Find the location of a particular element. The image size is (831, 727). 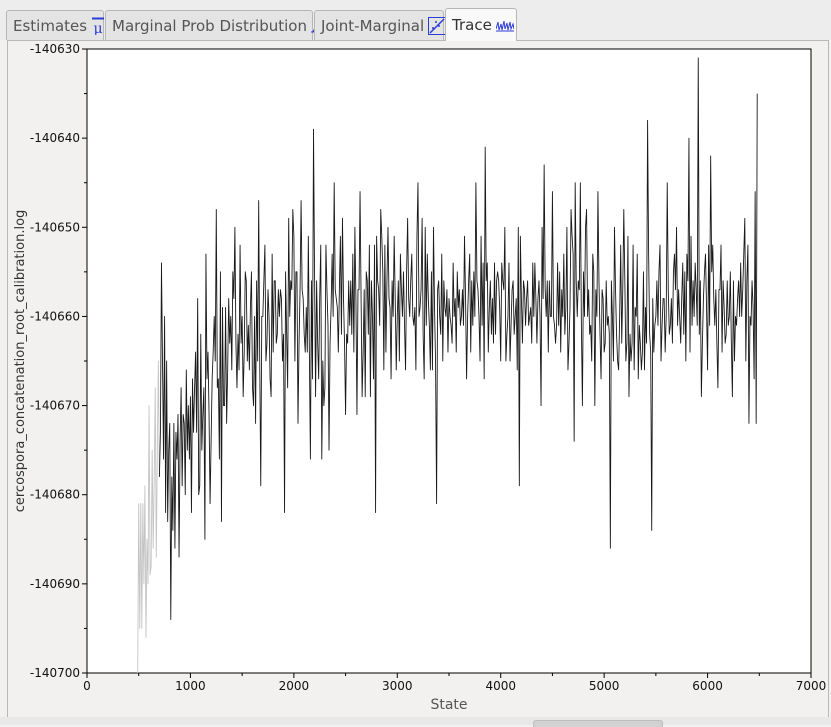

tab-trace: Trace is located at coordinates (481, 24).